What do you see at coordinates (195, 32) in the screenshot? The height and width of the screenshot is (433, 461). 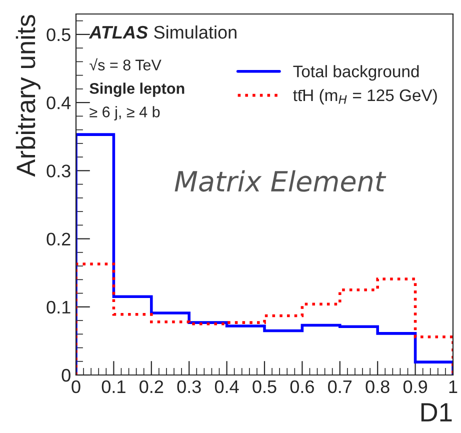 I see `annotation: Simulation` at bounding box center [195, 32].